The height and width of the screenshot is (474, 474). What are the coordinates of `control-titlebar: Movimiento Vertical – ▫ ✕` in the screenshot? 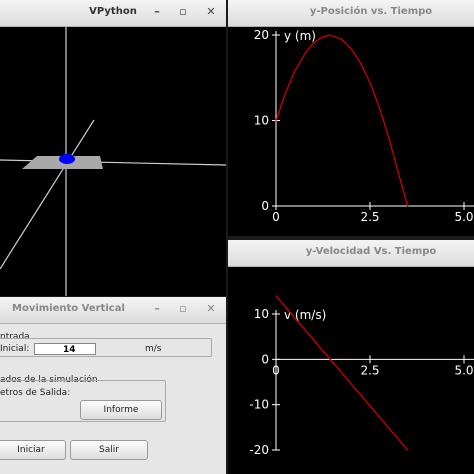 It's located at (113, 310).